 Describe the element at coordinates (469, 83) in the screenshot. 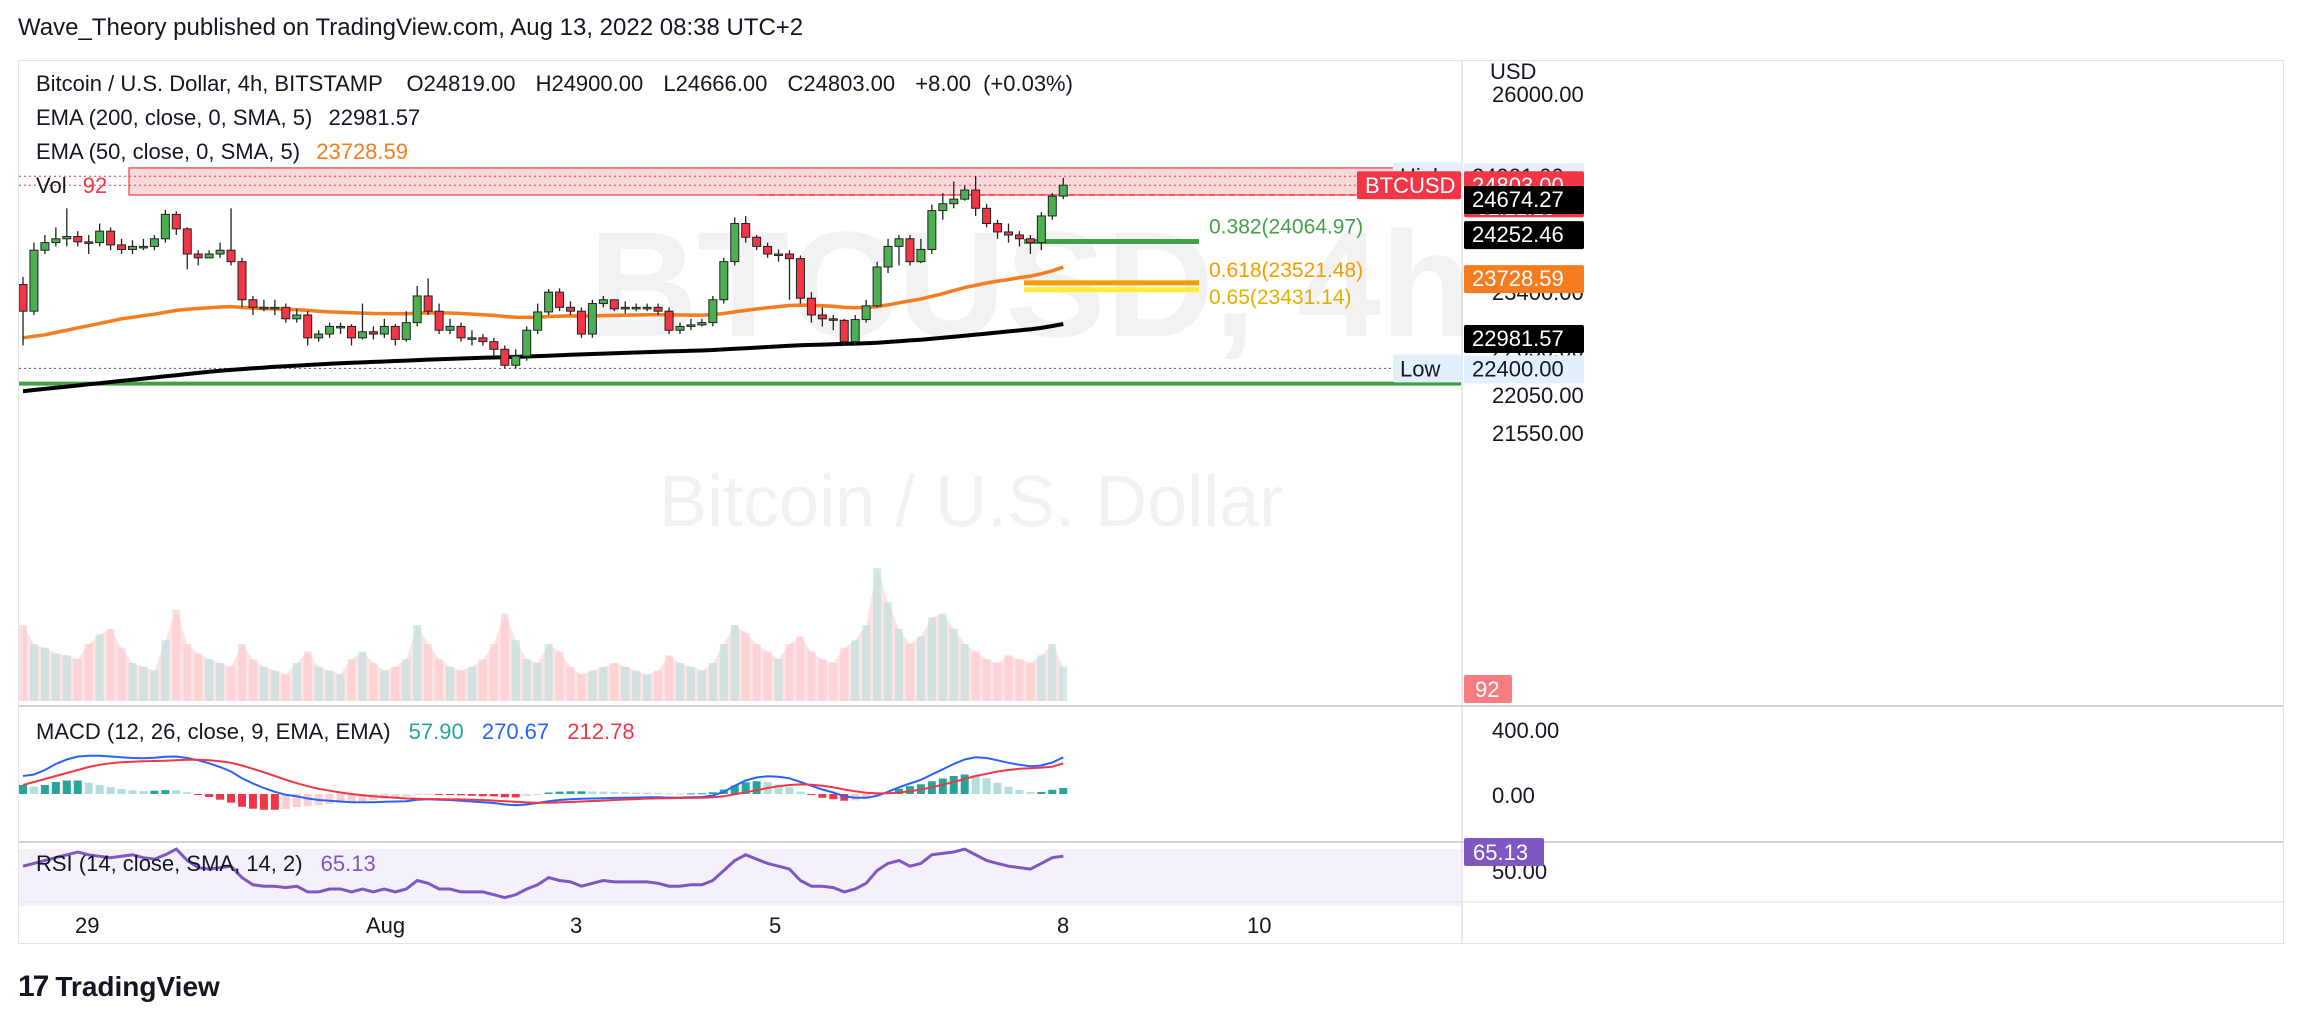

I see `legend-open: 24819.00` at that location.